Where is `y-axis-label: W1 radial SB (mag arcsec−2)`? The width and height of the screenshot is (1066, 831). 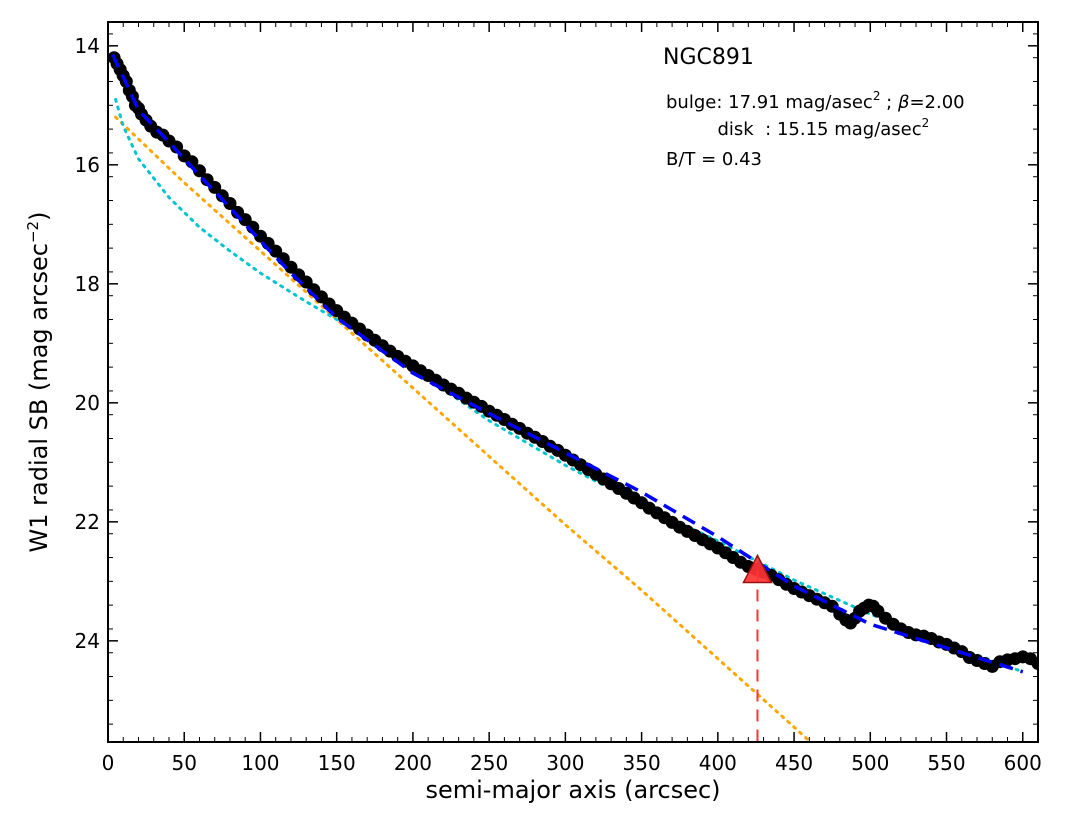 y-axis-label: W1 radial SB (mag arcsec−2) is located at coordinates (38, 382).